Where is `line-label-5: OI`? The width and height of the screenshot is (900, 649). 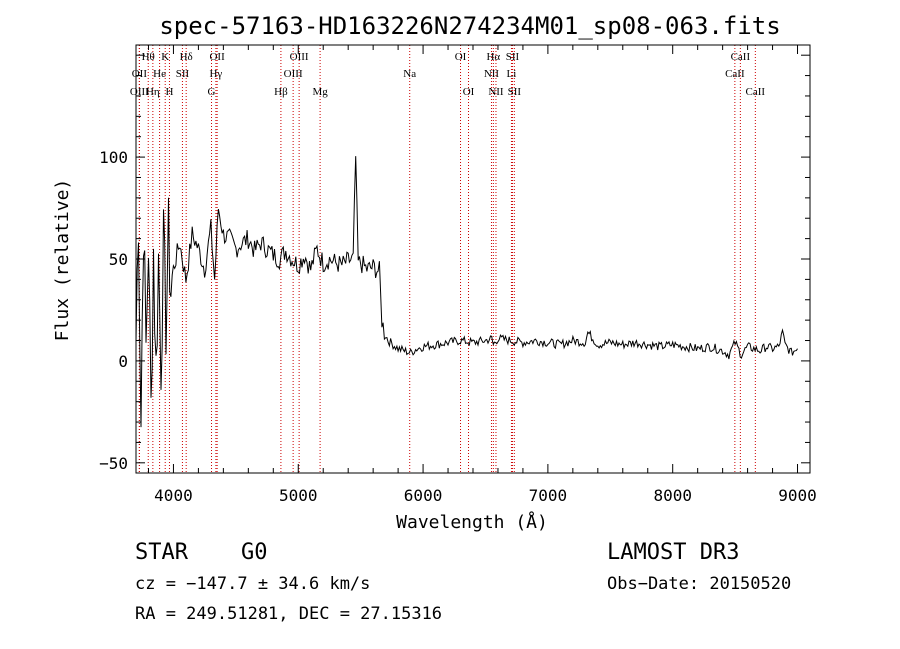
line-label-5: OI is located at coordinates (461, 57).